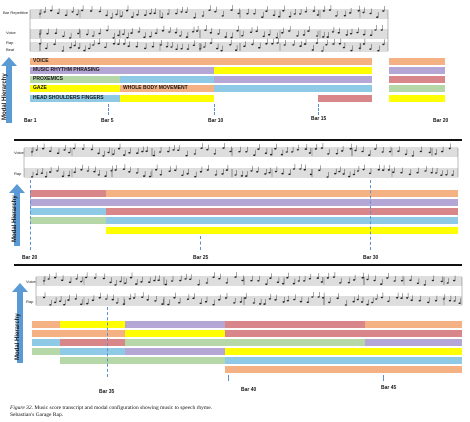  I want to click on tick-bar-25: Bar 25, so click(201, 258).